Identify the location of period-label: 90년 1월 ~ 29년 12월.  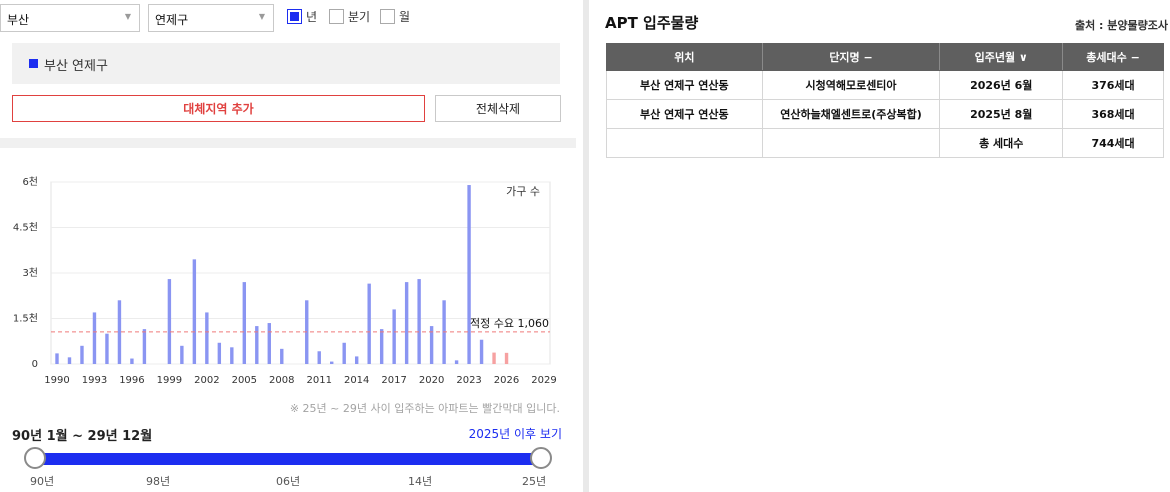
(82, 436).